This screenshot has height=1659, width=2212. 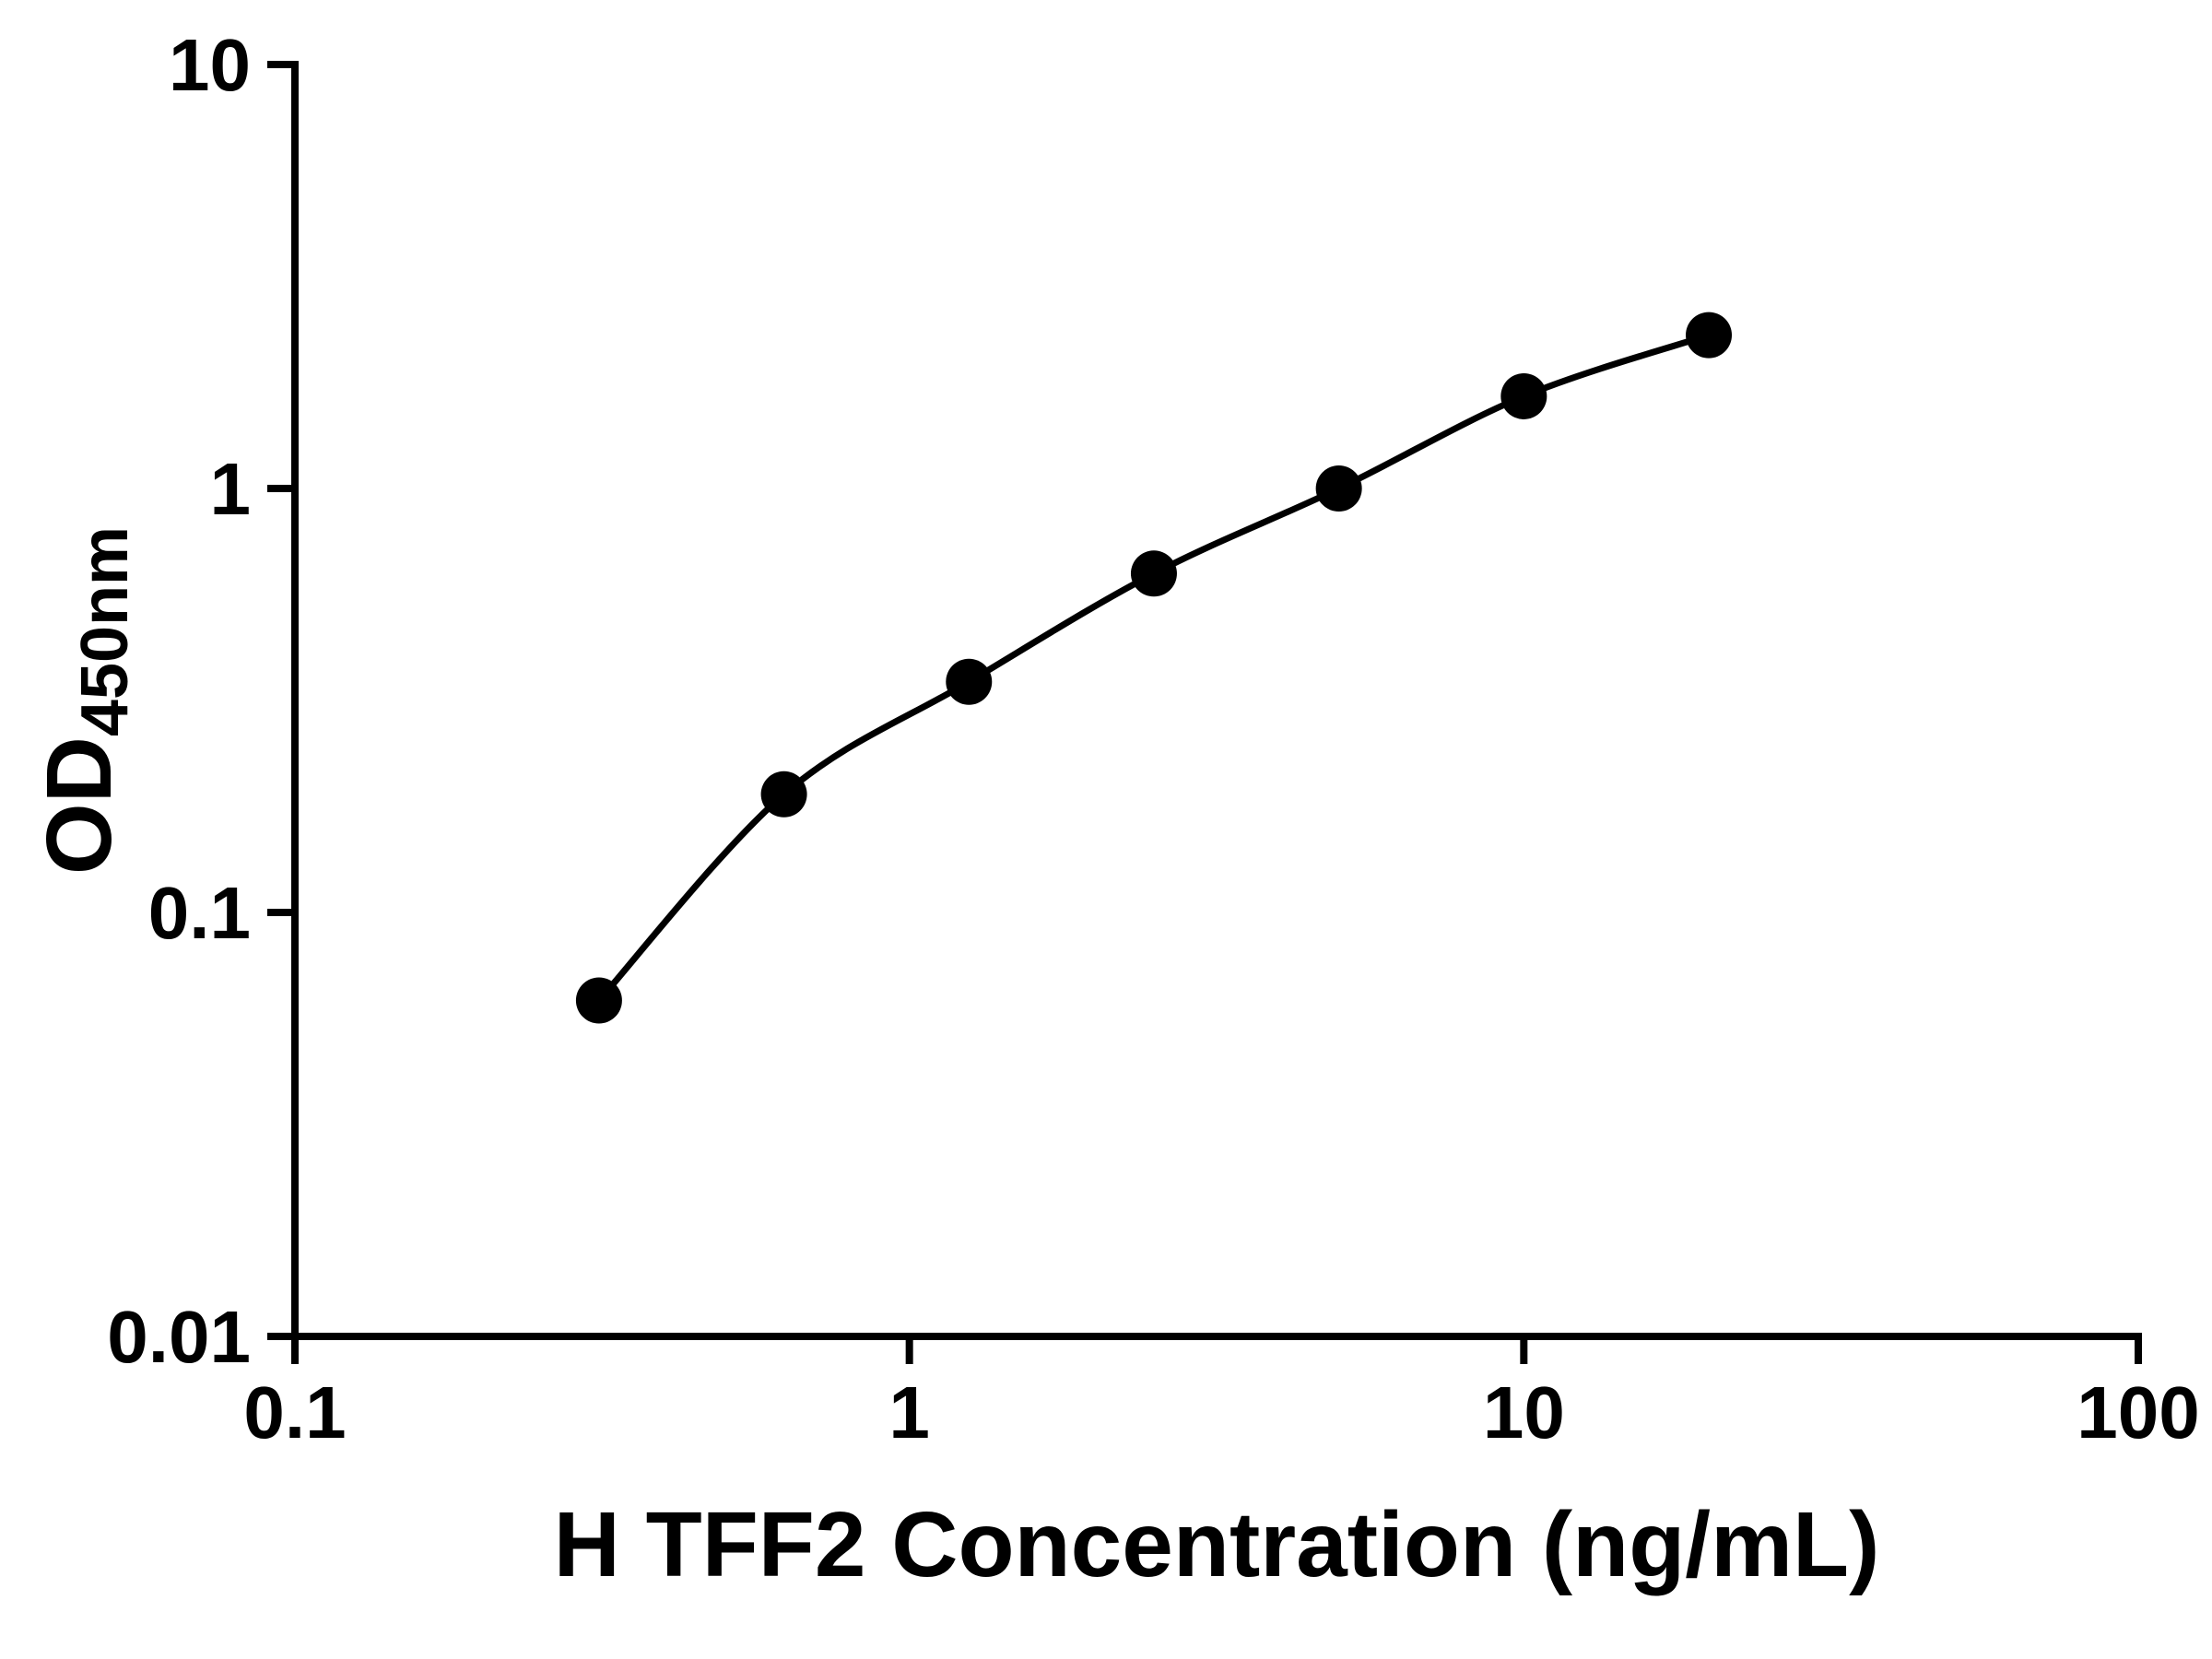 I want to click on y-axis-title-main: OD, so click(x=79, y=805).